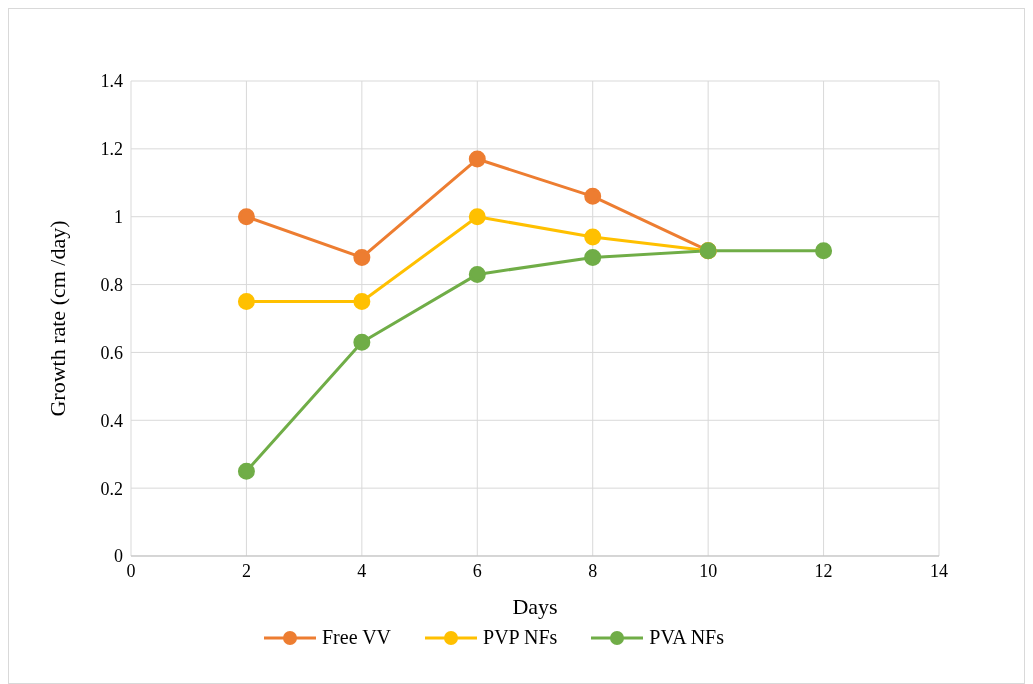 This screenshot has width=1033, height=684. Describe the element at coordinates (477, 570) in the screenshot. I see `x-tick-label: 6` at that location.